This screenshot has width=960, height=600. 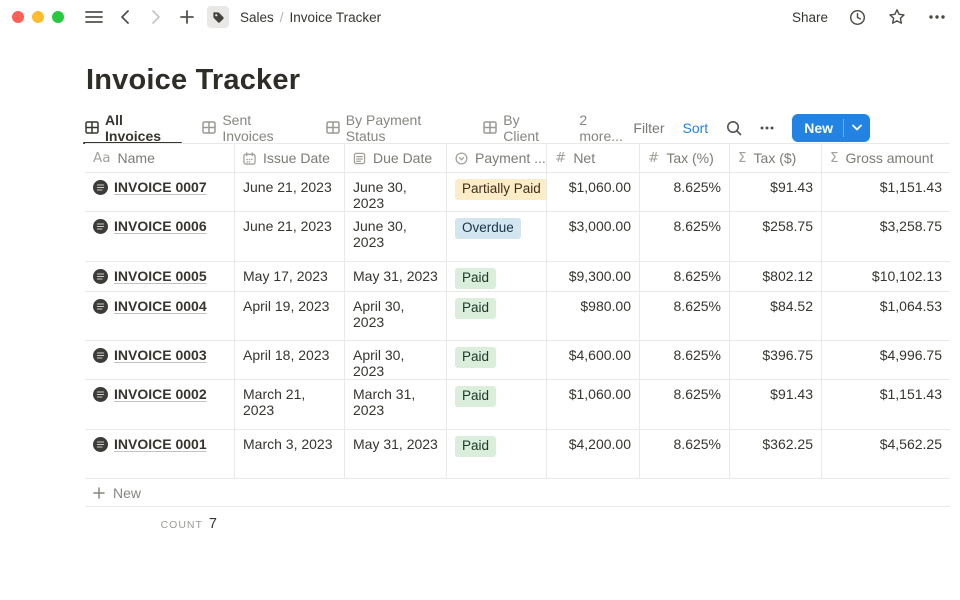 I want to click on page-tag-icon, so click(x=218, y=17).